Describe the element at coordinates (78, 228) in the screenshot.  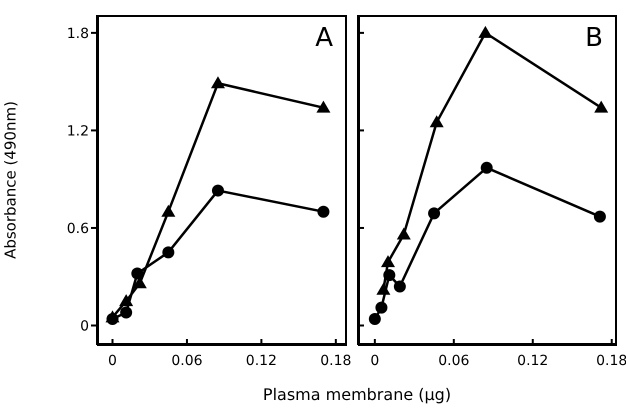
I see `y-tick-label: 0.6` at that location.